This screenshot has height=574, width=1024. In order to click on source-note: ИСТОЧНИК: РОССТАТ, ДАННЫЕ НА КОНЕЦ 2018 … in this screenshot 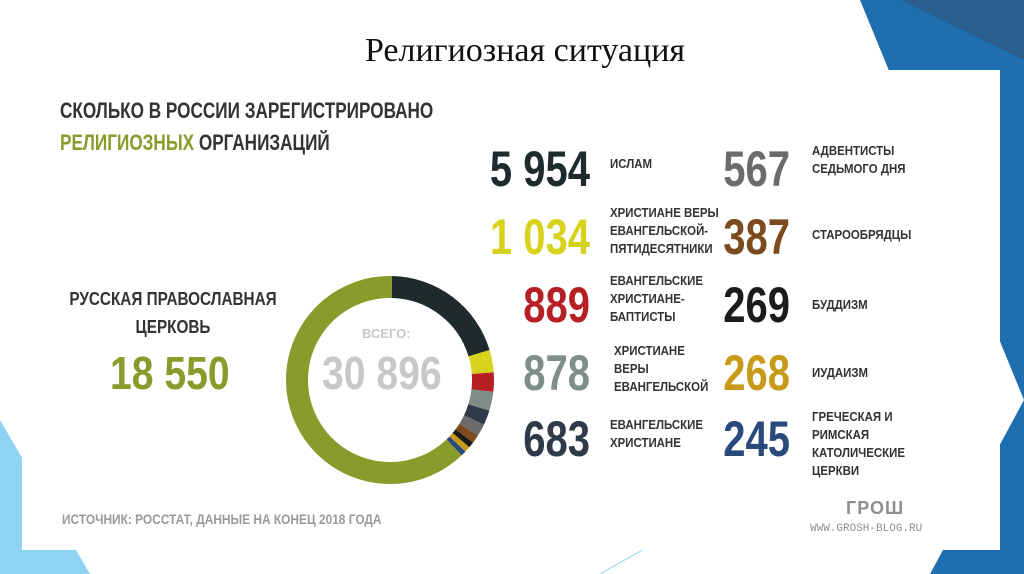, I will do `click(222, 519)`.